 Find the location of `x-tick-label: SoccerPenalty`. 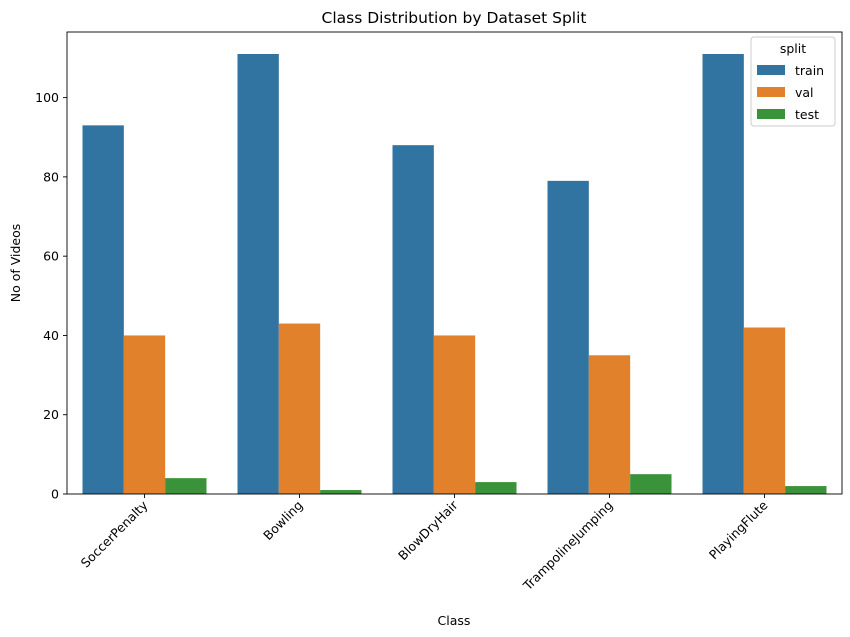

x-tick-label: SoccerPenalty is located at coordinates (114, 533).